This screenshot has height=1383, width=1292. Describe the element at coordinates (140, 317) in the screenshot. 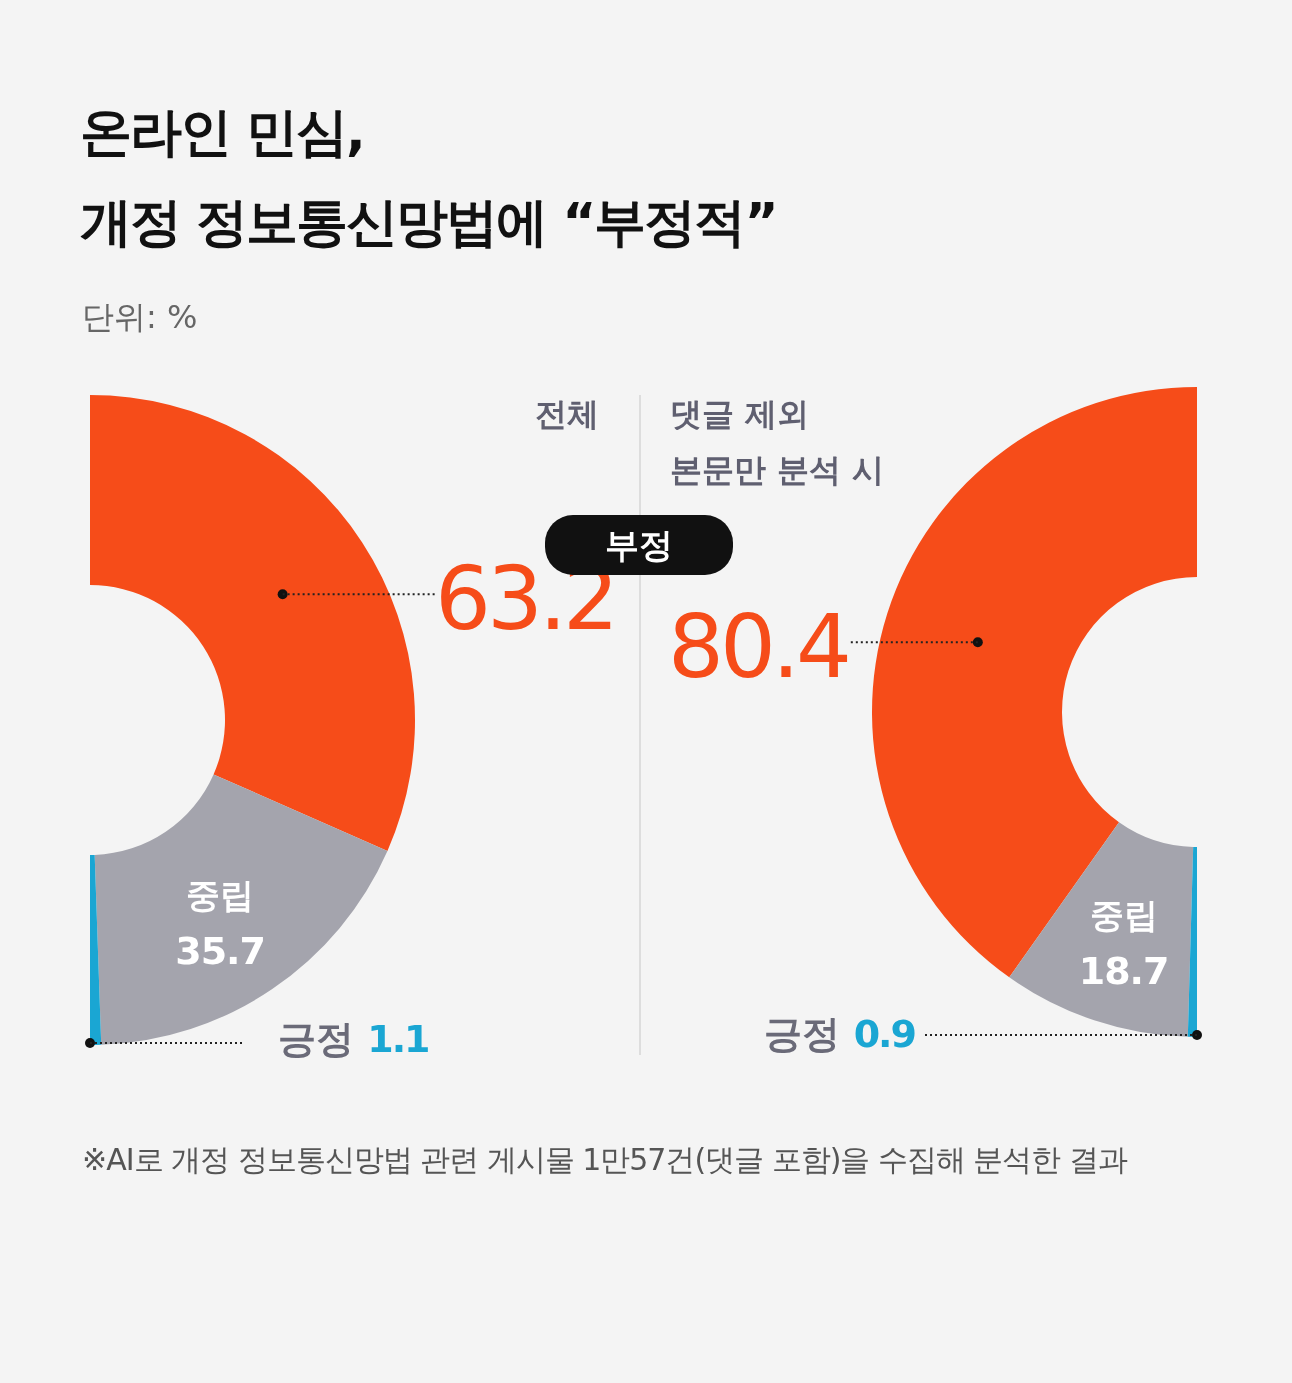

I see `chart-subtitle: 단위: %` at that location.